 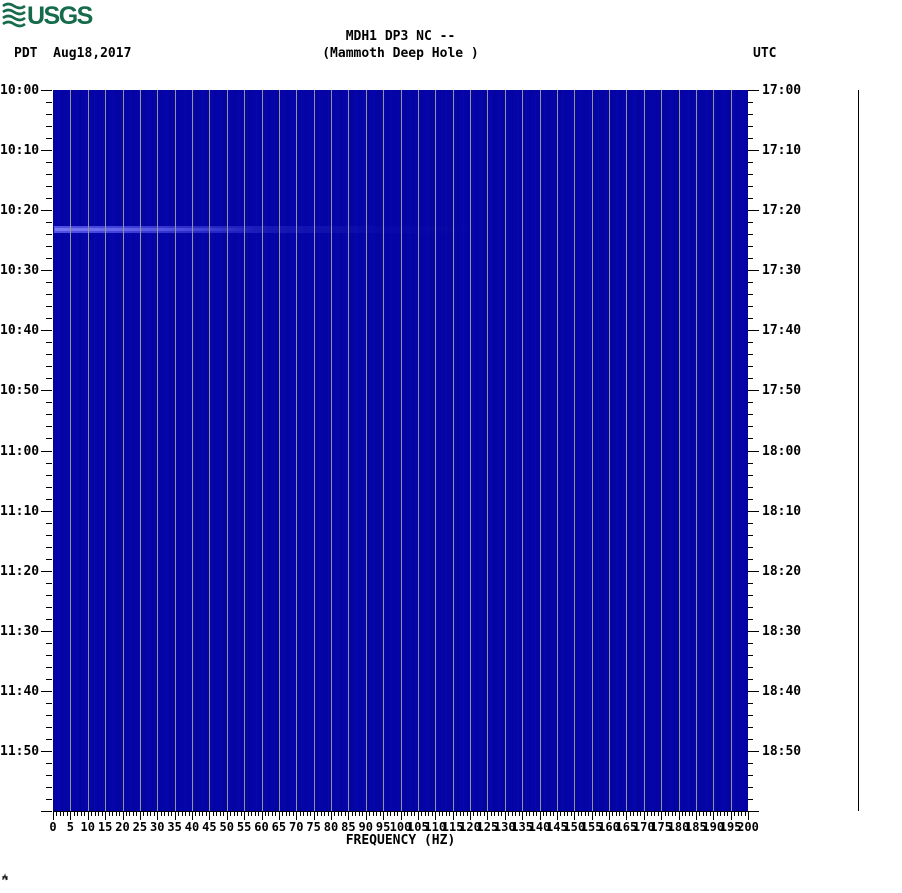 What do you see at coordinates (92, 53) in the screenshot?
I see `date-label: Aug18,2017` at bounding box center [92, 53].